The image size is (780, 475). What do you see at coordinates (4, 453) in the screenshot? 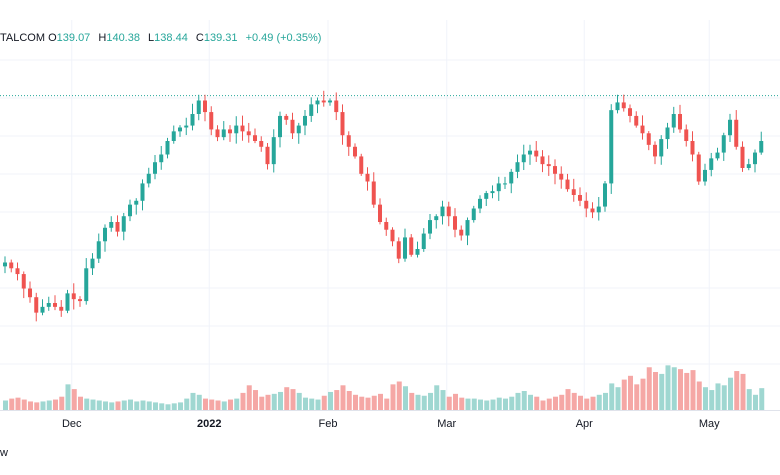
I see `footer-text: w` at bounding box center [4, 453].